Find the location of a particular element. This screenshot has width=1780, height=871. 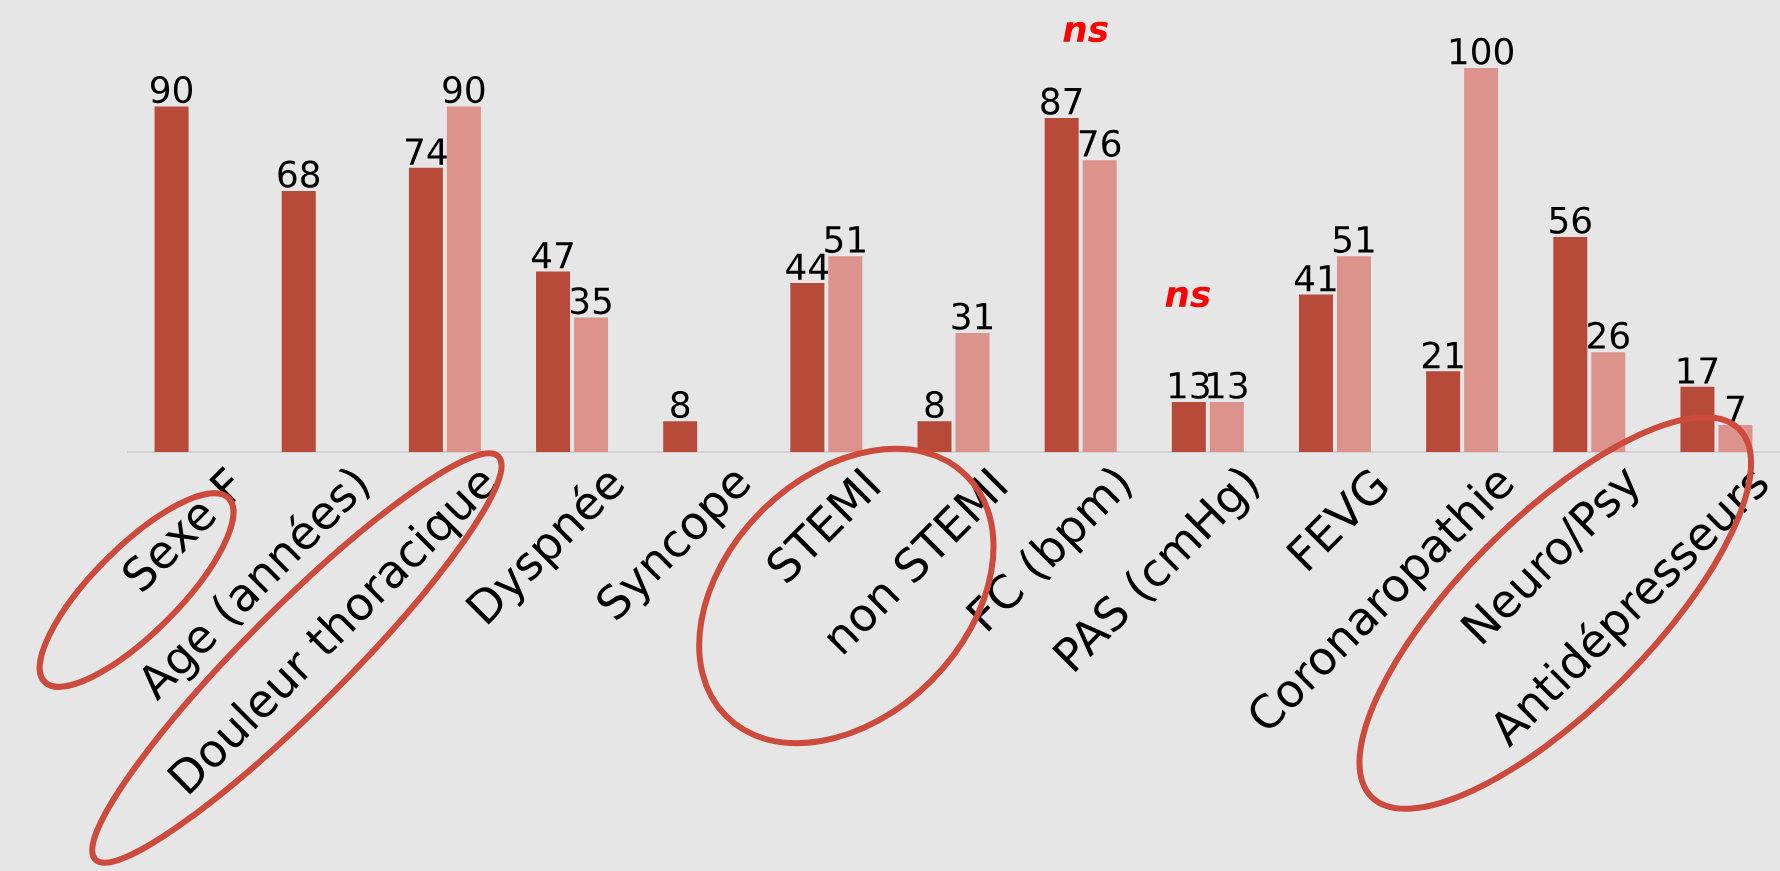

data-label: 7 is located at coordinates (1735, 408).